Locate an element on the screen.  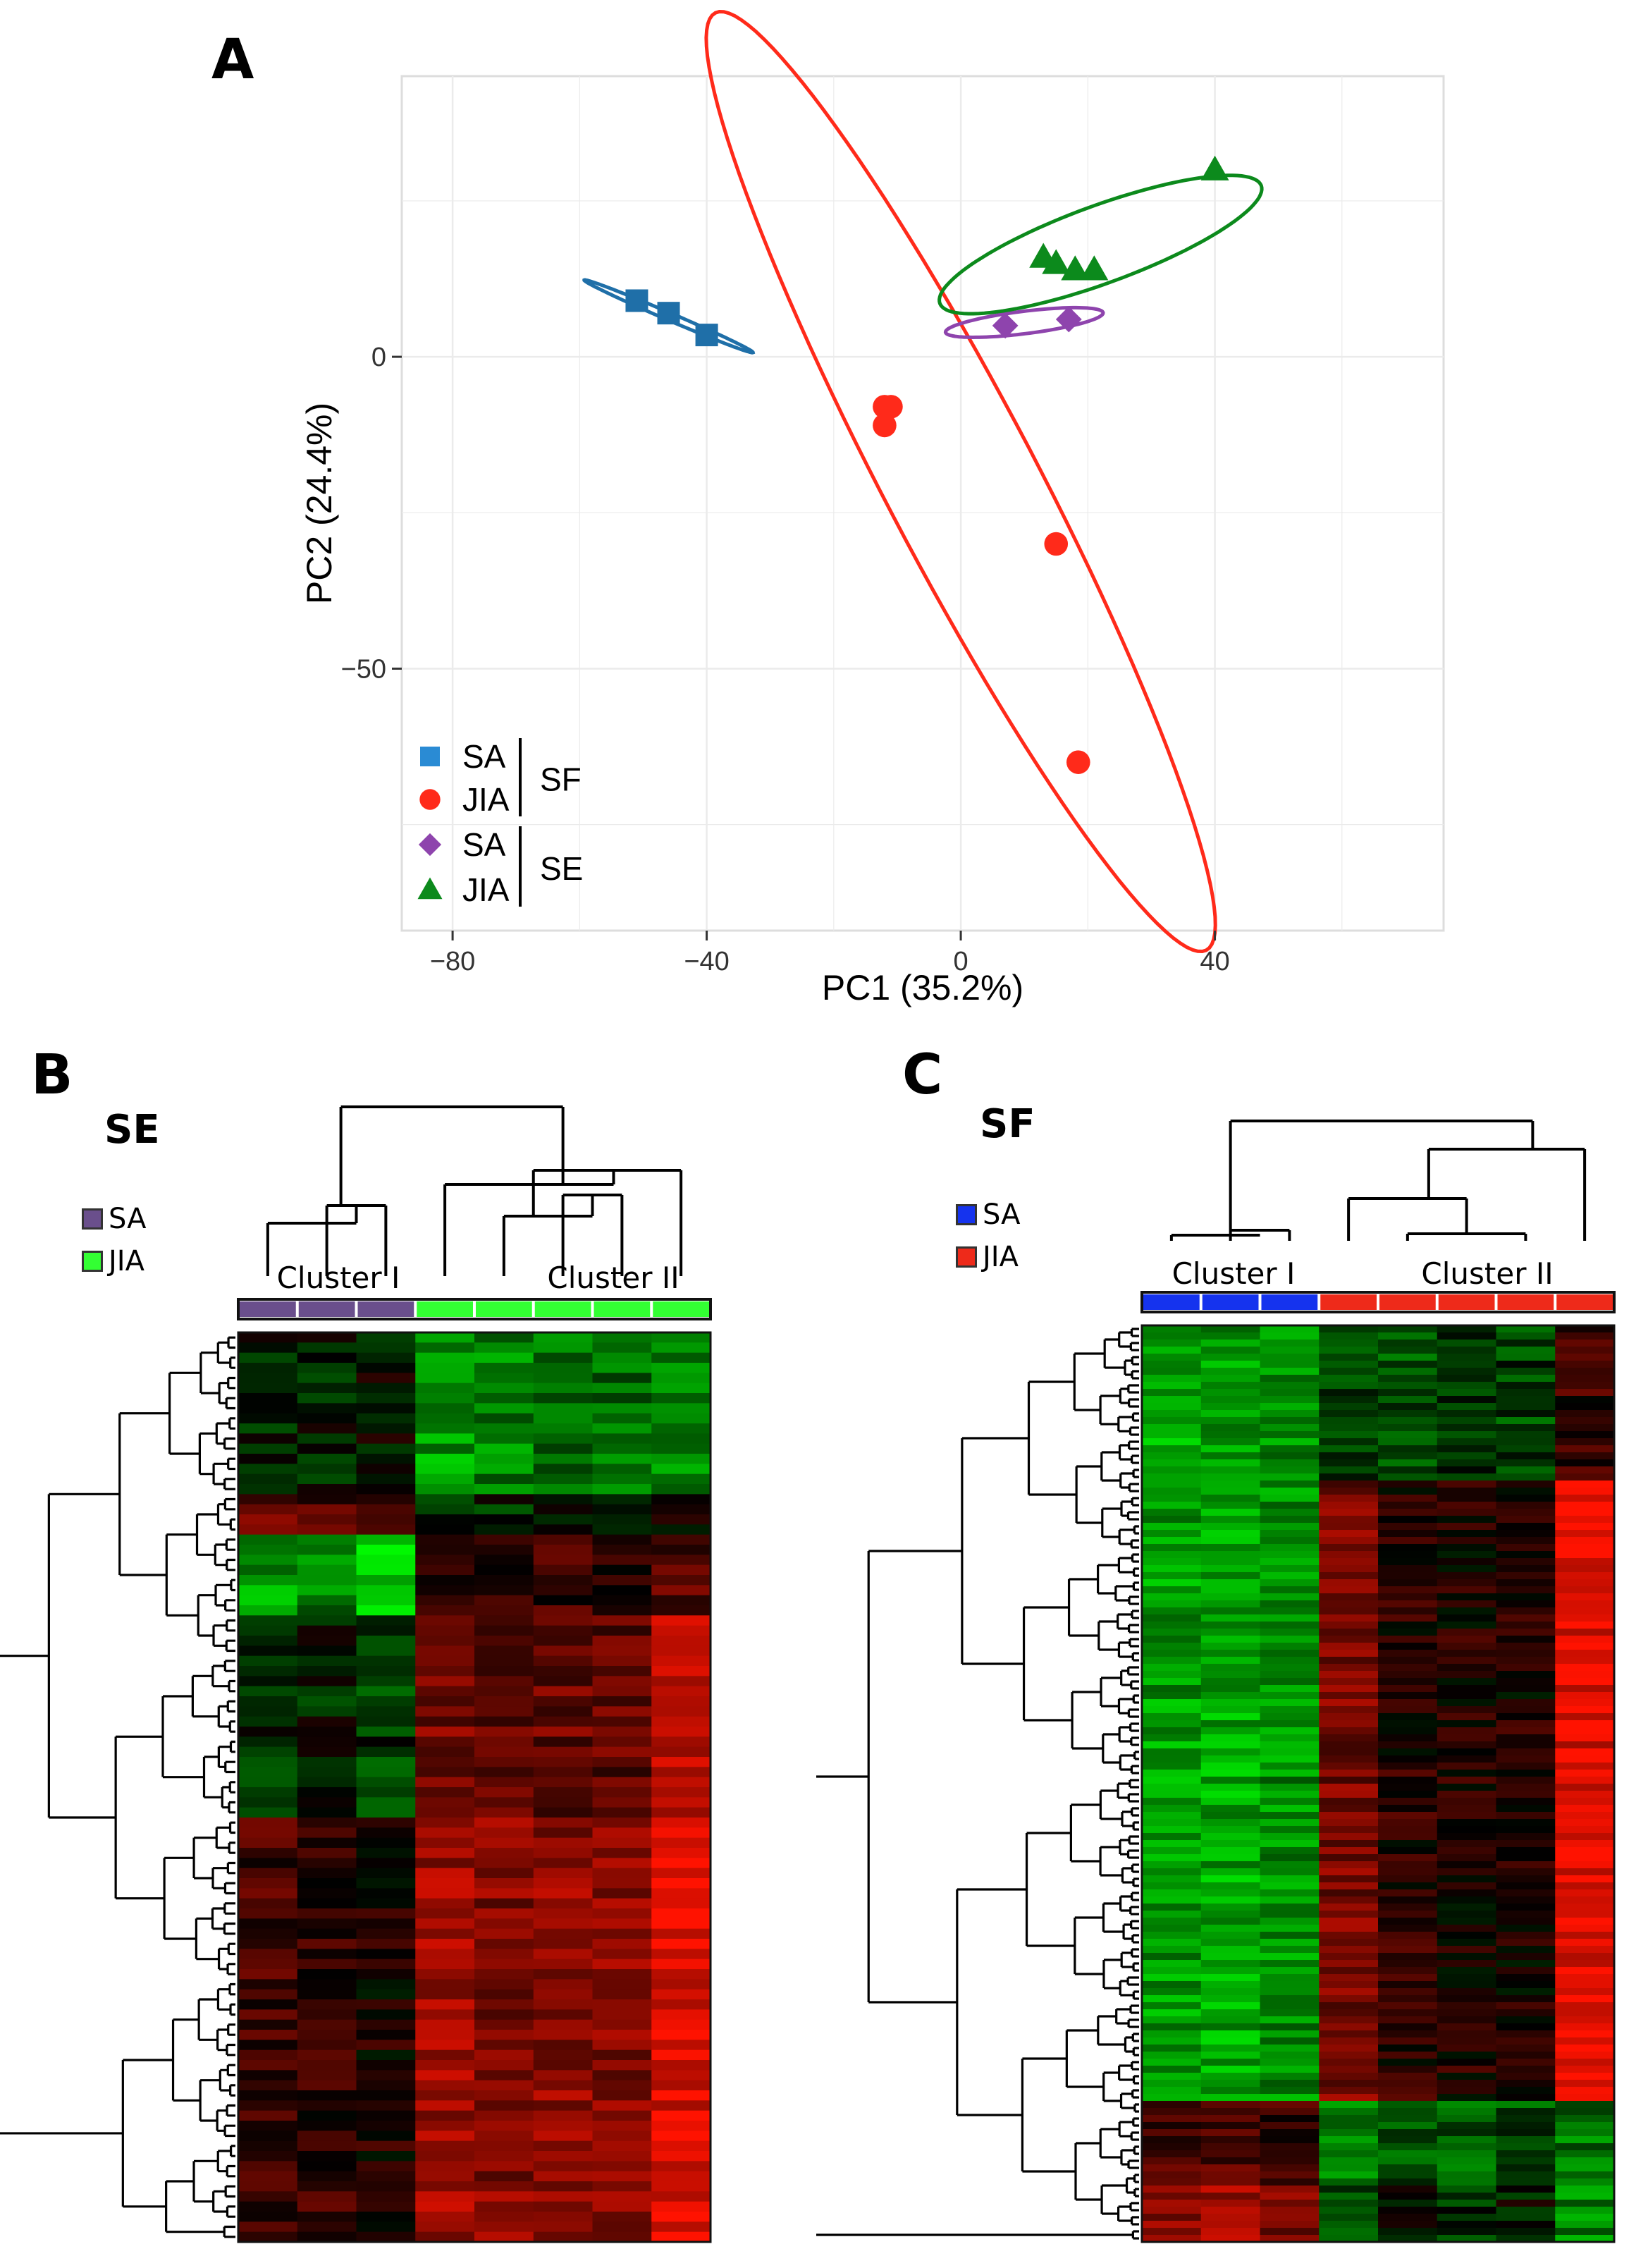
se-legend-jia-swatch is located at coordinates (92, 1261).